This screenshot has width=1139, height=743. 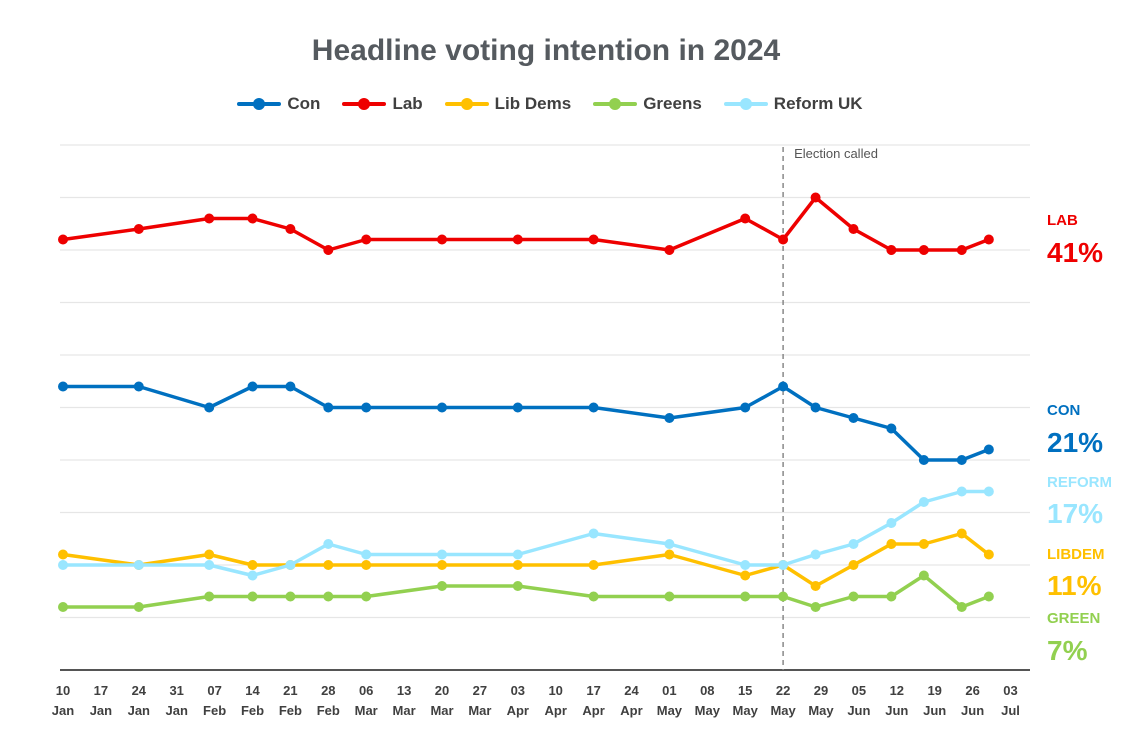 What do you see at coordinates (631, 690) in the screenshot?
I see `x-tick-day: 24` at bounding box center [631, 690].